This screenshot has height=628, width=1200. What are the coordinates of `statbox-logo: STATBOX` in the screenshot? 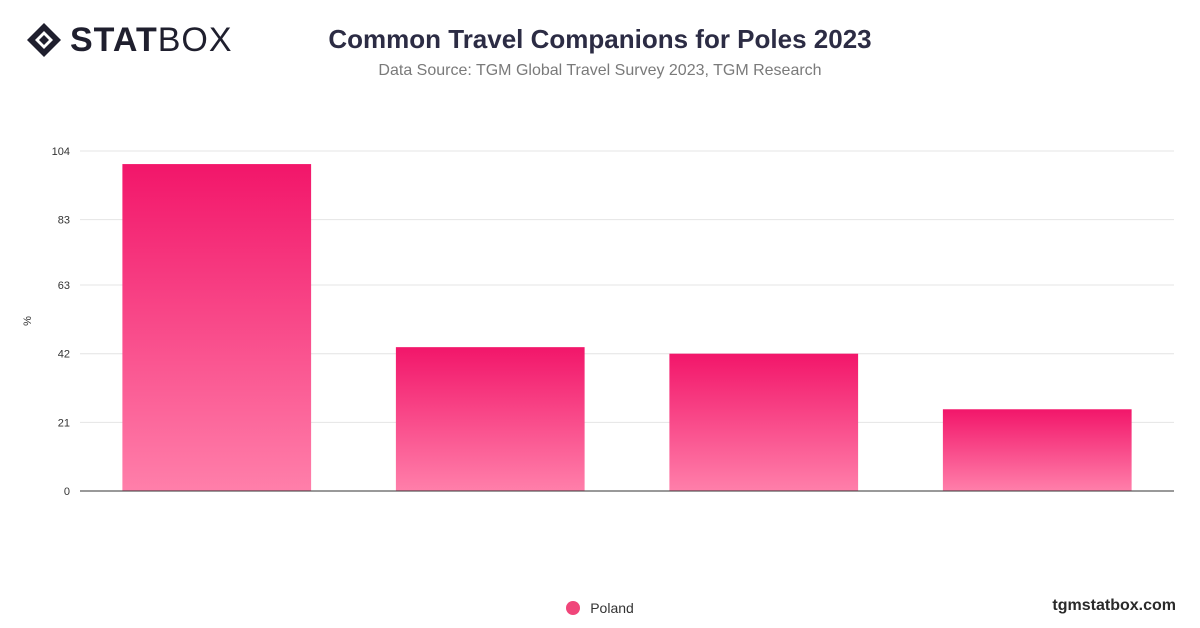 It's located at (129, 40).